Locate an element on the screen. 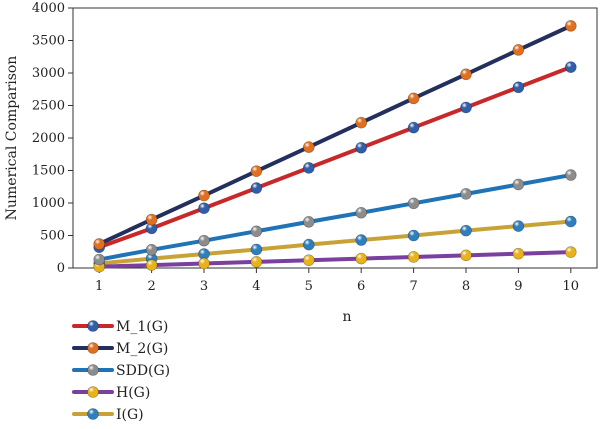 Image resolution: width=600 pixels, height=429 pixels. x-tick-label: 6 is located at coordinates (361, 286).